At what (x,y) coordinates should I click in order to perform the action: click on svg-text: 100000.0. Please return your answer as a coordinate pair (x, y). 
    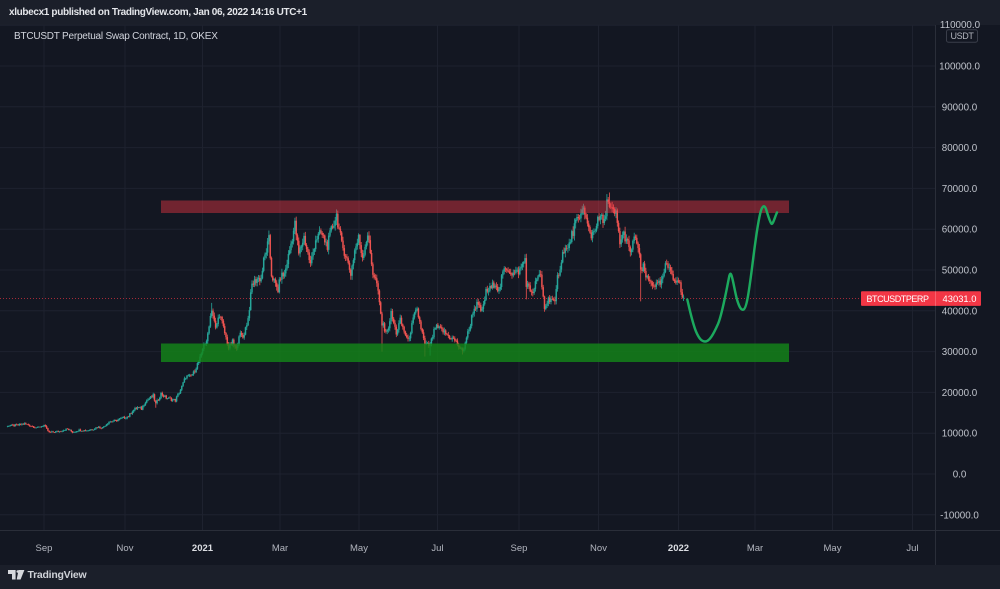
    Looking at the image, I should click on (959, 67).